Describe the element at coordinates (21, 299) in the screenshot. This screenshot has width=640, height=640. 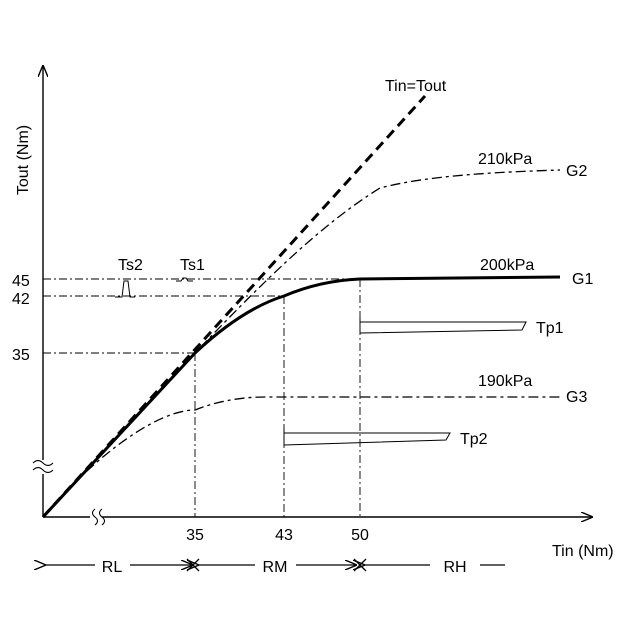
I see `y-tick-label: 42` at that location.